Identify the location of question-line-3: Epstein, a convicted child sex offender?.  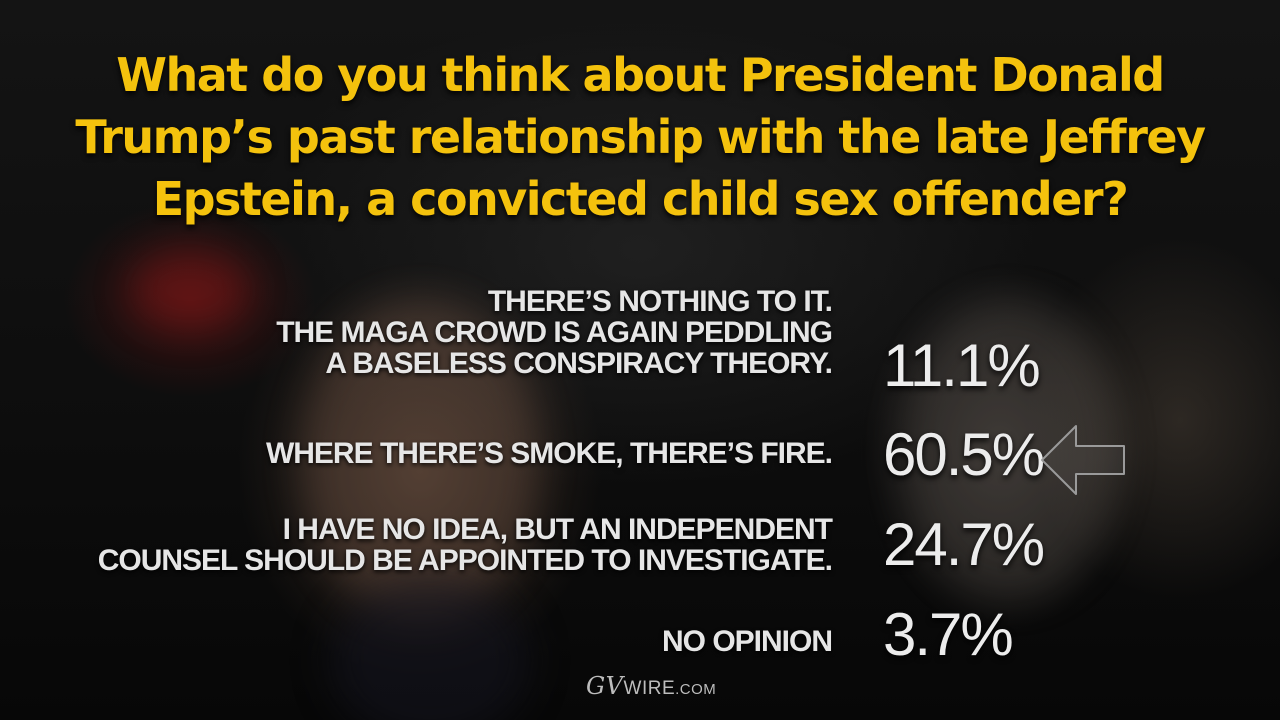
(640, 199).